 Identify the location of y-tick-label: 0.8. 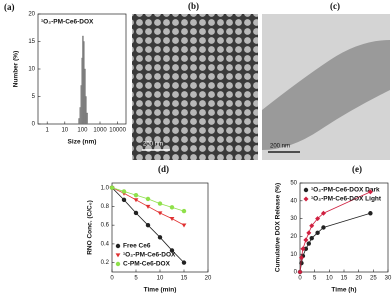
(105, 207).